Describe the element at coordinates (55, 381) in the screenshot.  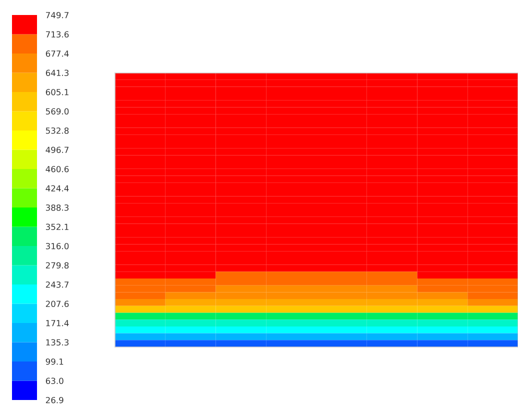
I see `color-bar-label: 63.0` at that location.